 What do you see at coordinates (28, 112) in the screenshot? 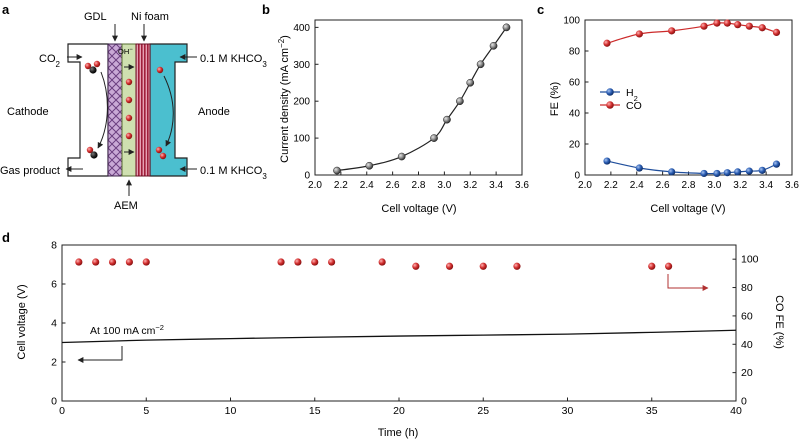
I see `cathode-label: Cathode` at bounding box center [28, 112].